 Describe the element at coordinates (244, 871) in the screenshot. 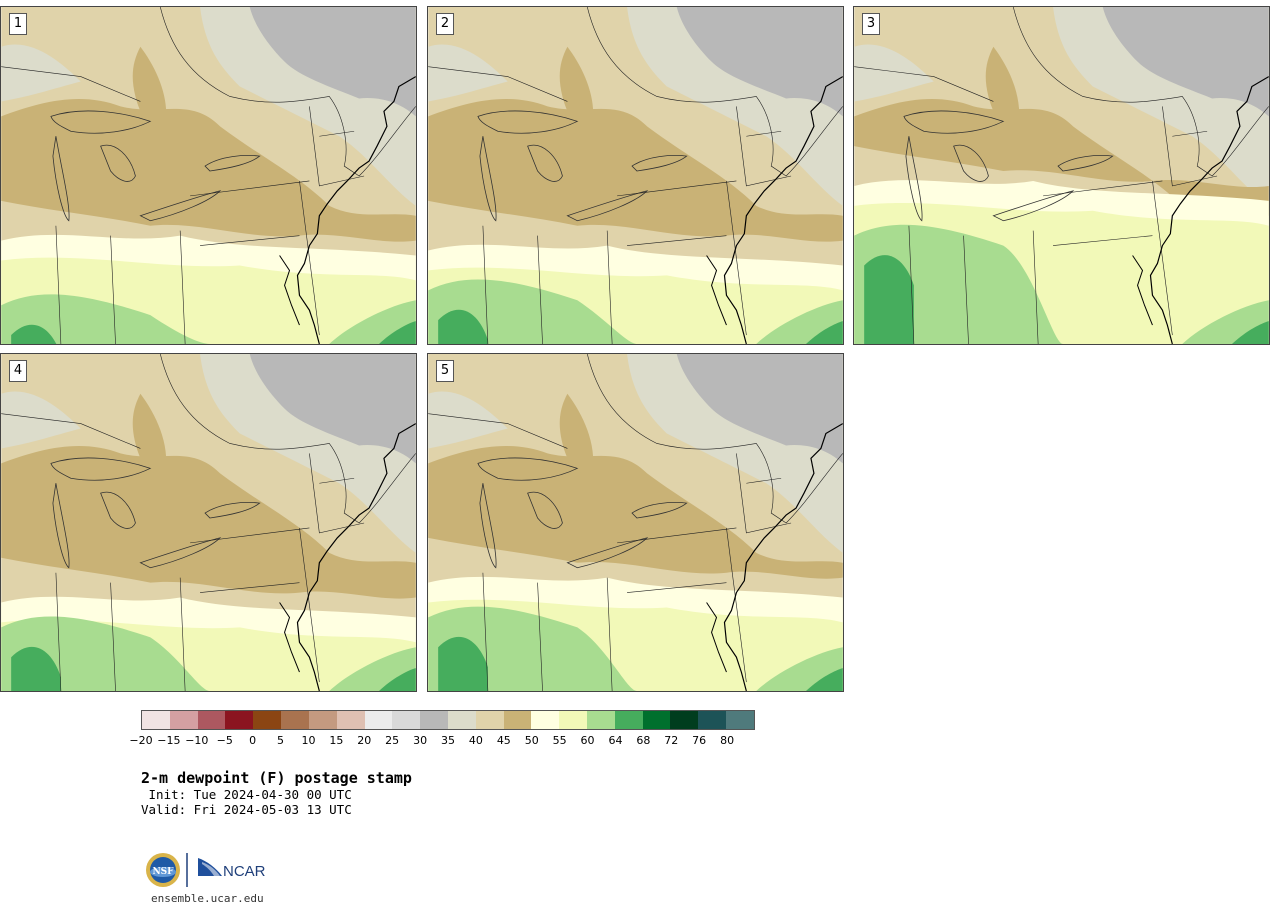

I see `svg-text: NCAR` at that location.